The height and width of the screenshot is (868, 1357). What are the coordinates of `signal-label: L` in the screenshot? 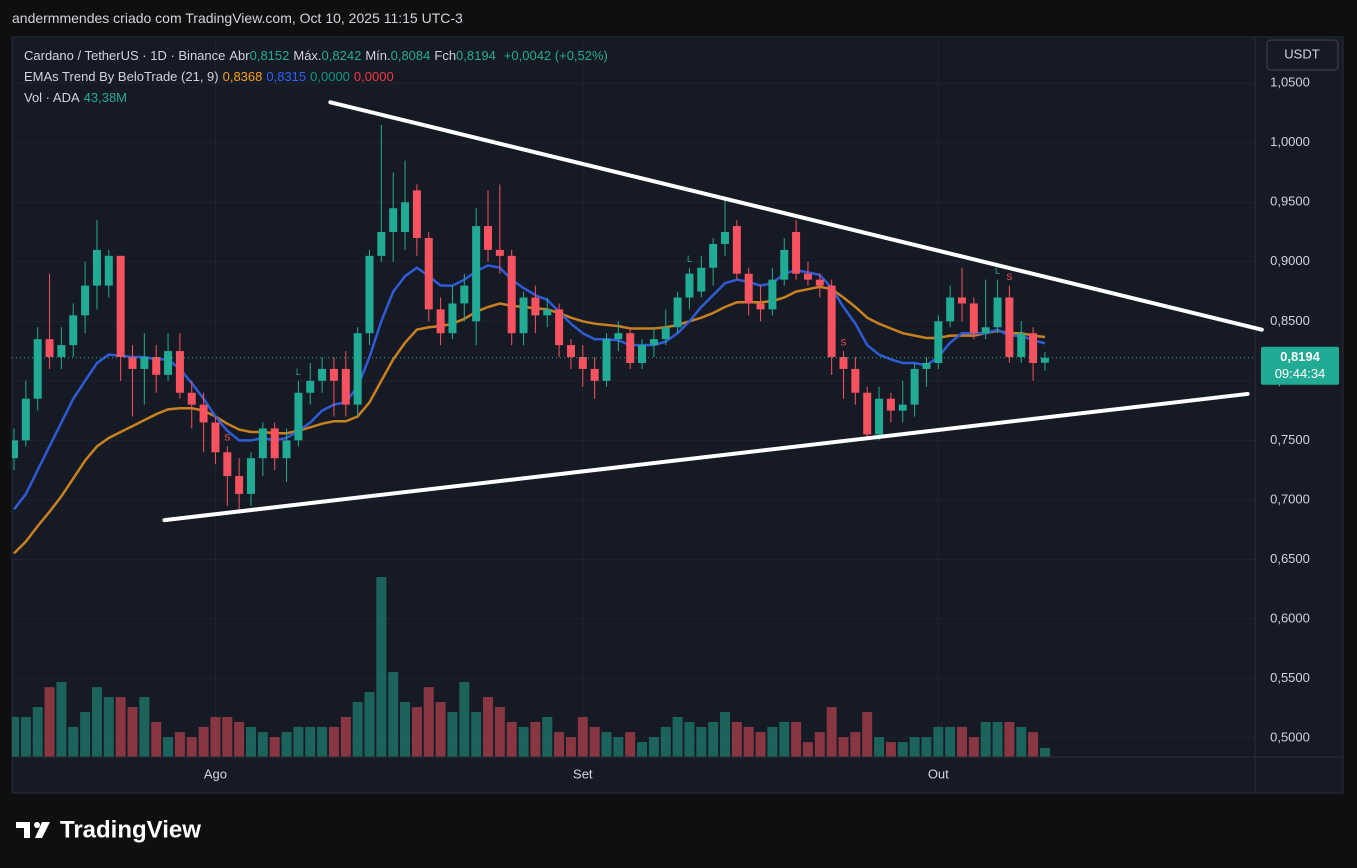 It's located at (689, 259).